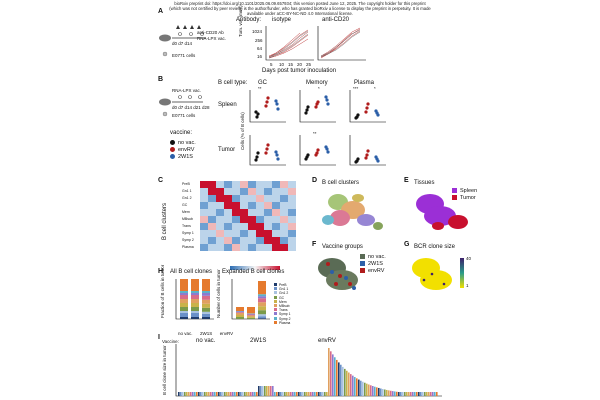 This screenshot has width=600, height=400. I want to click on vaccine-legend: no vac. envRV 2W1S, so click(183, 150).